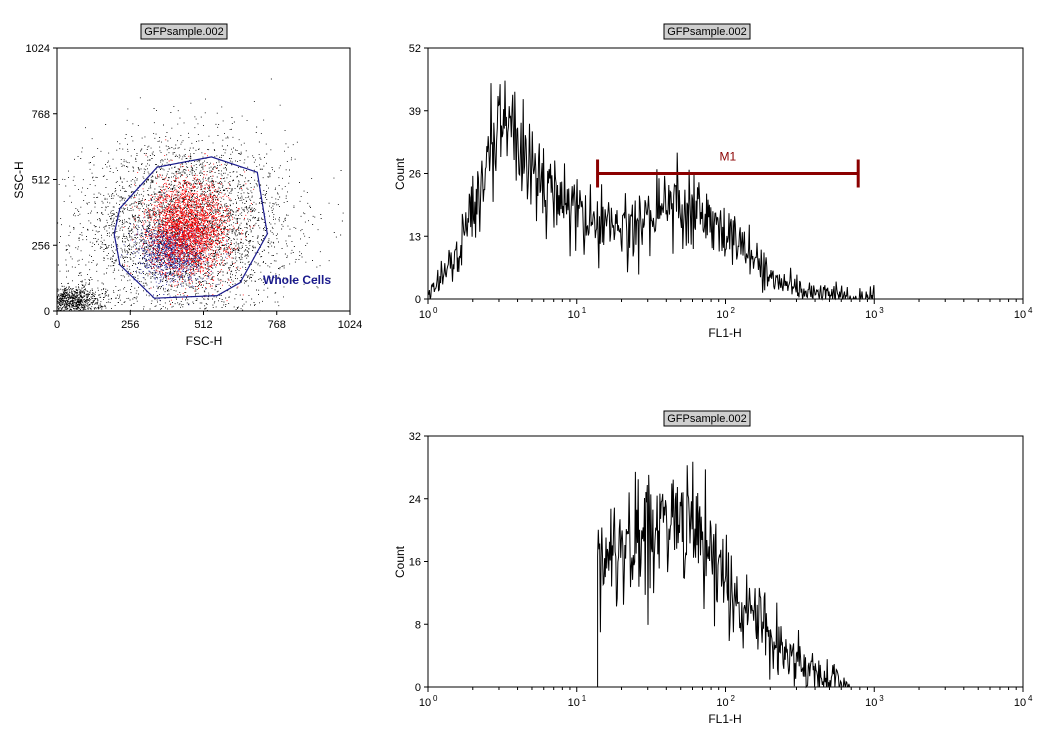  I want to click on dotplot-xtick-label: 0, so click(57, 325).